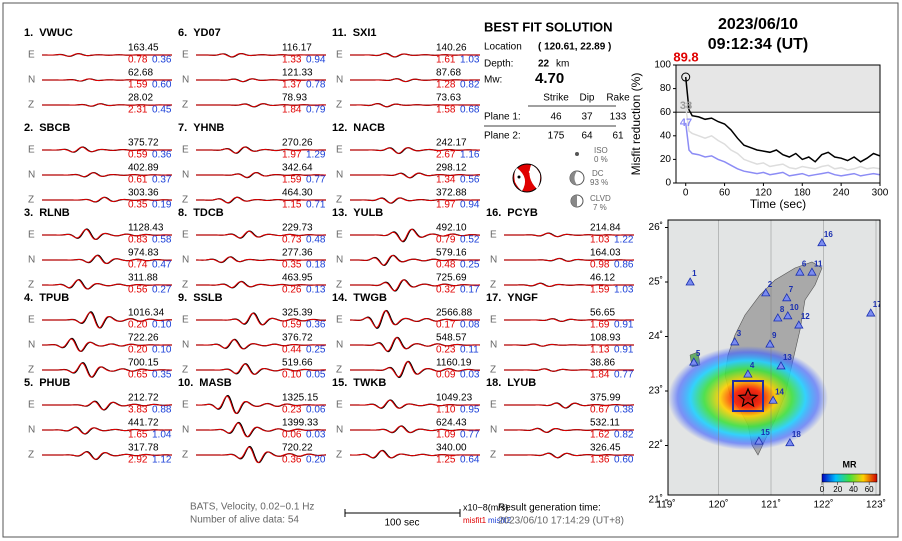 The image size is (902, 541). What do you see at coordinates (876, 505) in the screenshot?
I see `map-x-tick-label: 123˚` at bounding box center [876, 505].